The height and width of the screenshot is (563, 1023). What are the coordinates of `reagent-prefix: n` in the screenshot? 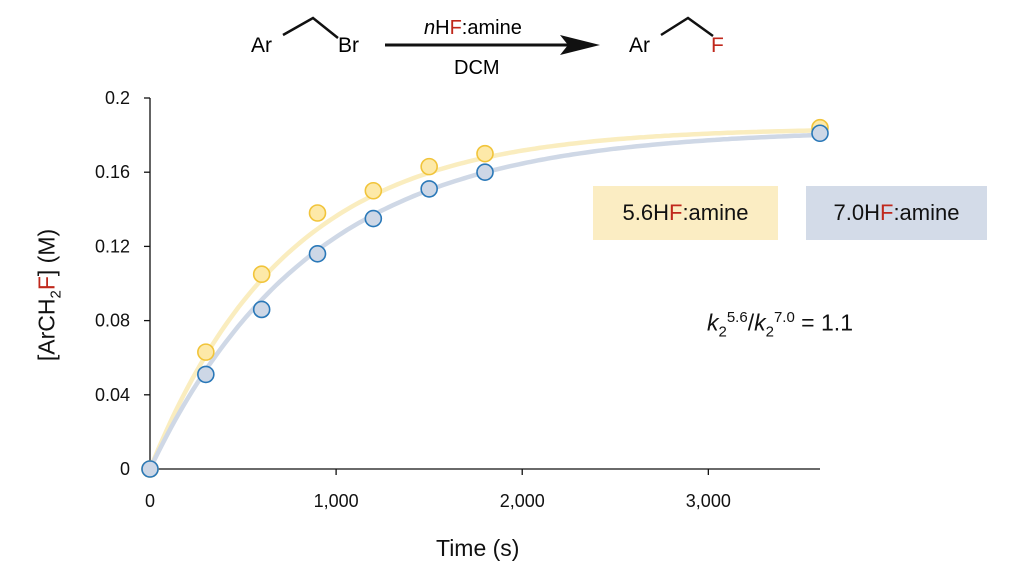 It's located at (429, 28).